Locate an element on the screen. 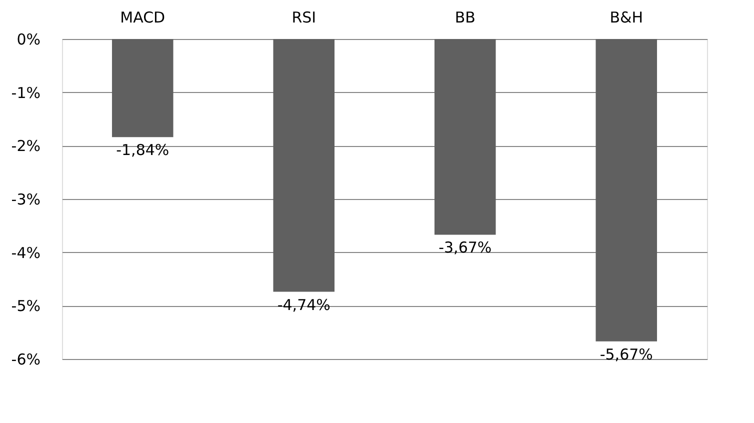 This screenshot has width=754, height=423. x-tick-label: B&H is located at coordinates (627, 17).